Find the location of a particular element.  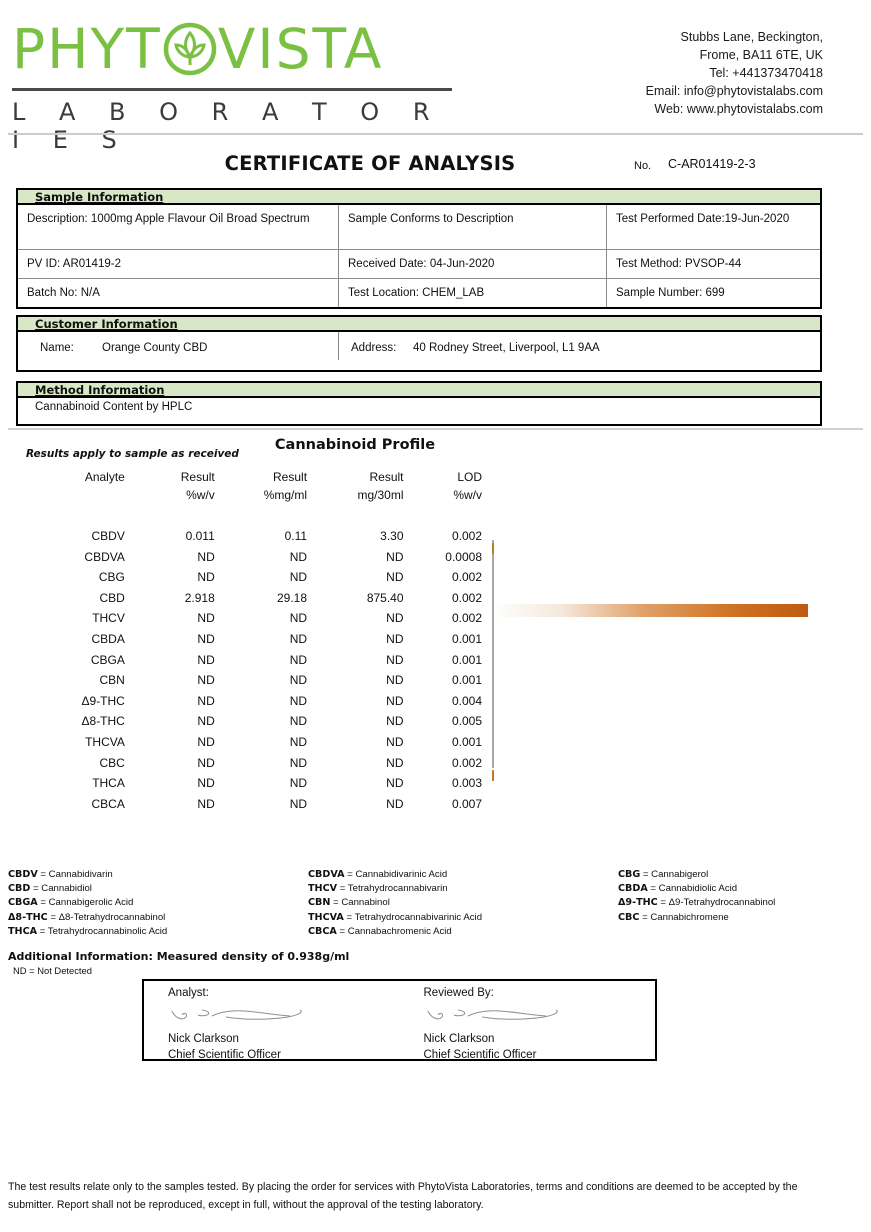

certificate-no-value: C-AR01419-2-3 is located at coordinates (712, 164).